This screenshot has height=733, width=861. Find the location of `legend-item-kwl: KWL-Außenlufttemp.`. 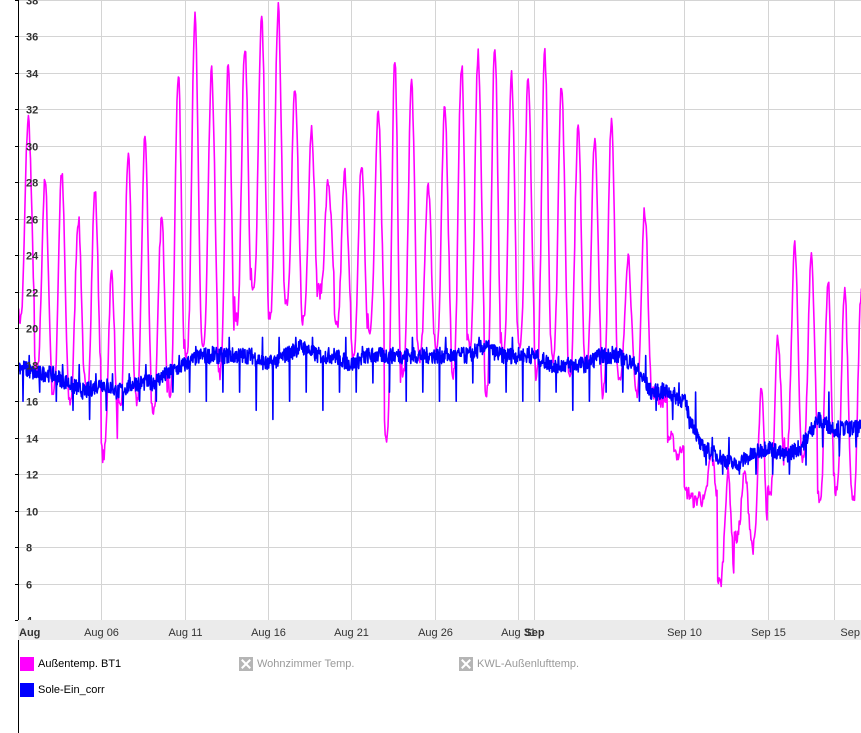

legend-item-kwl: KWL-Außenlufttemp. is located at coordinates (519, 664).